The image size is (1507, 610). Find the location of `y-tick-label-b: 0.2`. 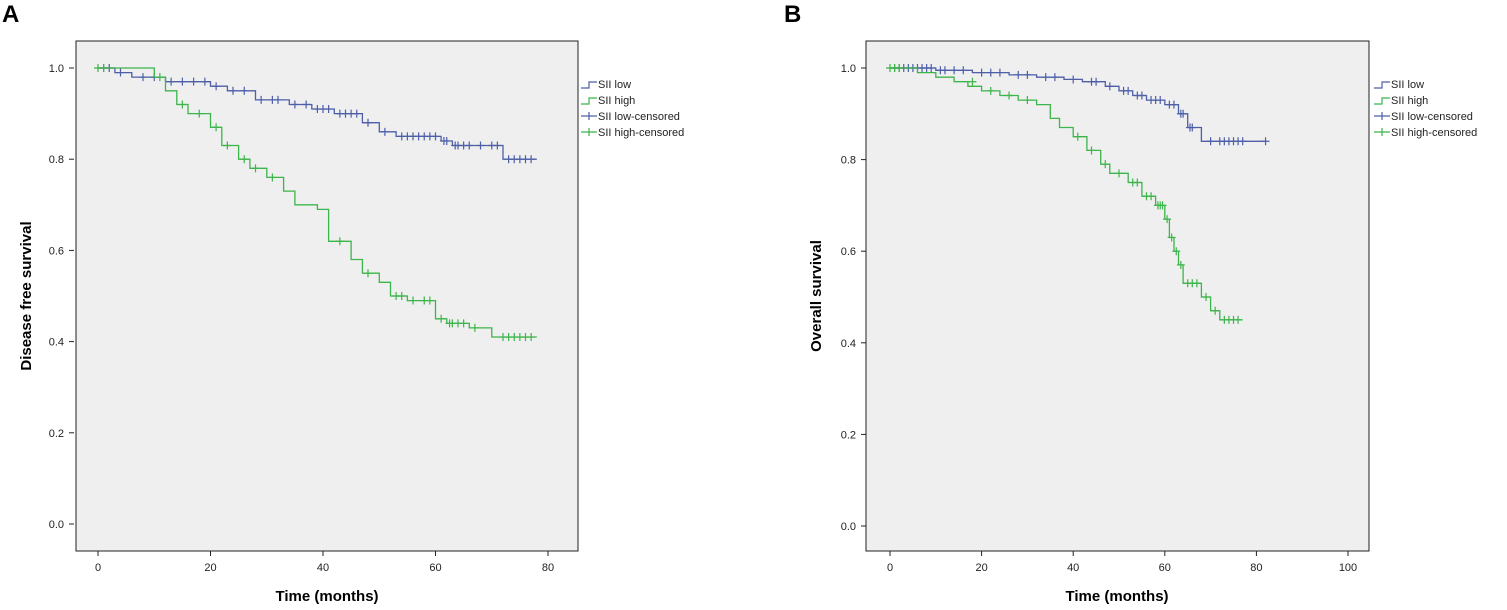

y-tick-label-b: 0.2 is located at coordinates (848, 435).